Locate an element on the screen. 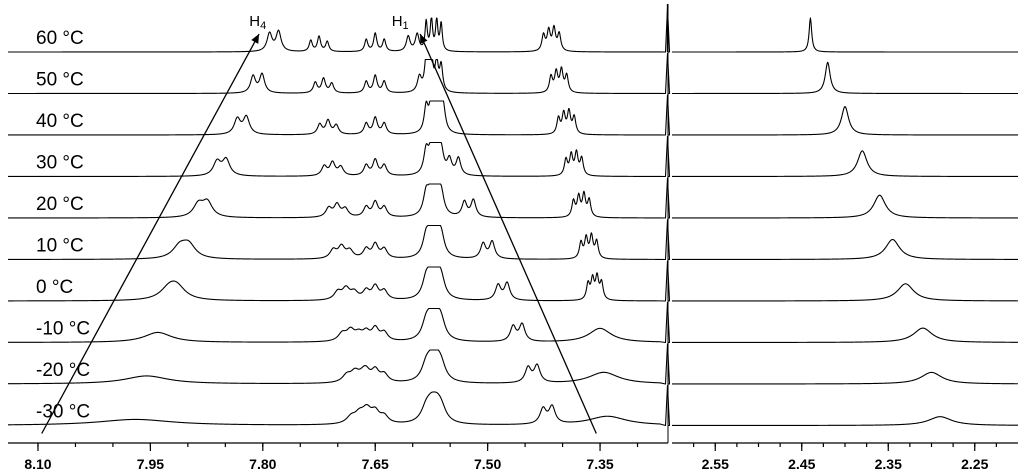 This screenshot has width=1024, height=474. tick-label: 2.25 is located at coordinates (974, 464).